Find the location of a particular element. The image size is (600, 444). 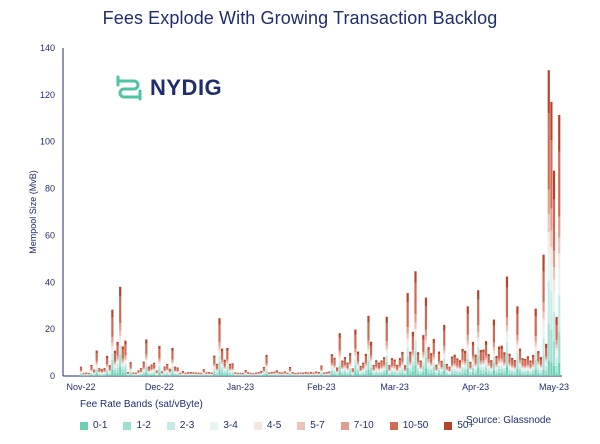

legend-item: 10-50 is located at coordinates (408, 425).